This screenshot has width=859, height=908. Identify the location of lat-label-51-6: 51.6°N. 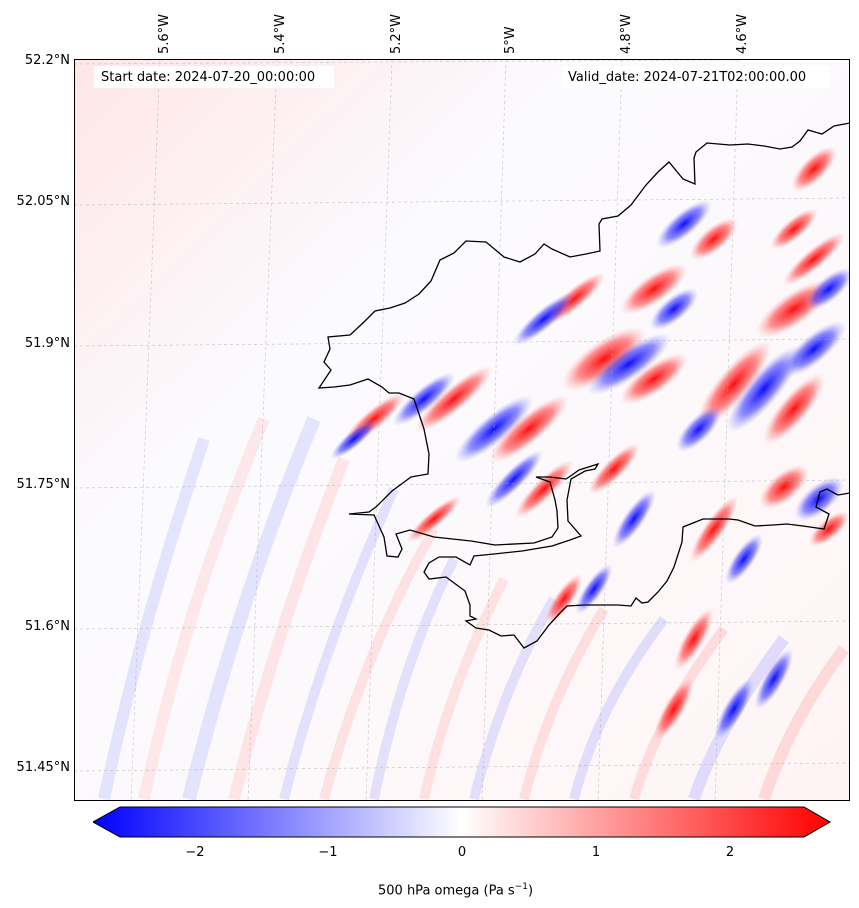
(47, 626).